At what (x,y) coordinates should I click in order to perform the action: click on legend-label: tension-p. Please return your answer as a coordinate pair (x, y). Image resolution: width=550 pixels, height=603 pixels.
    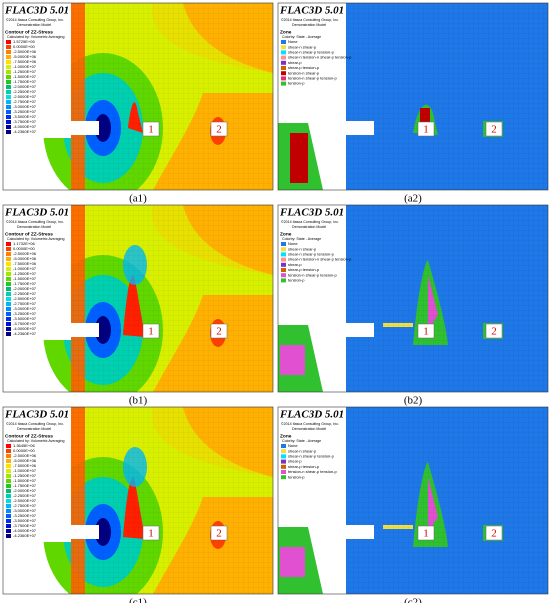
    Looking at the image, I should click on (296, 279).